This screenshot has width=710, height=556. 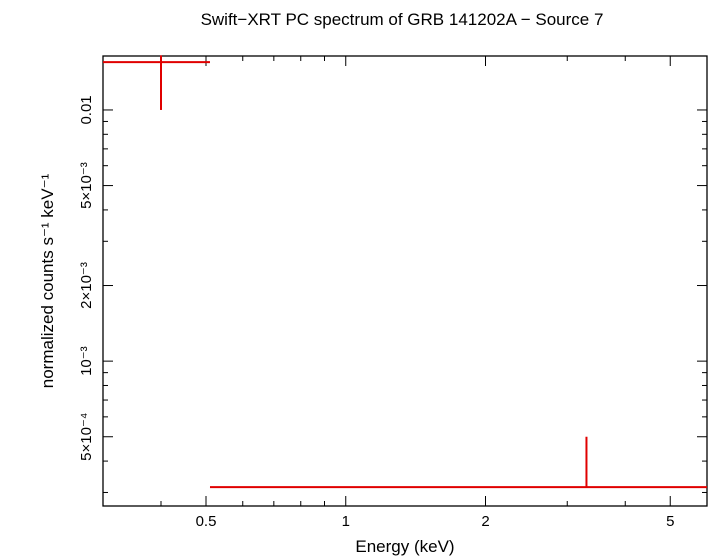 I want to click on y-tick-label: 2×10⁻³, so click(x=86, y=285).